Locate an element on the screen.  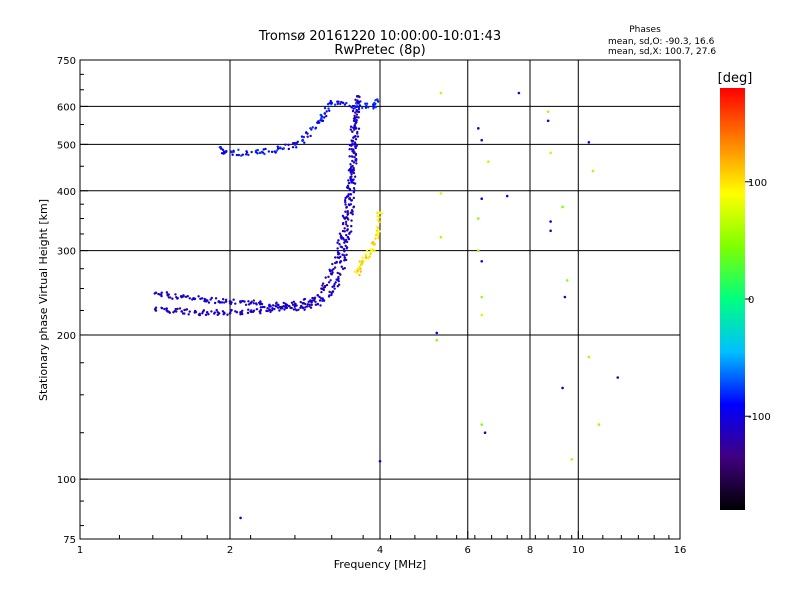
chart-title: Tromsø 20161220 10:00:00-10:01:43 is located at coordinates (379, 36).